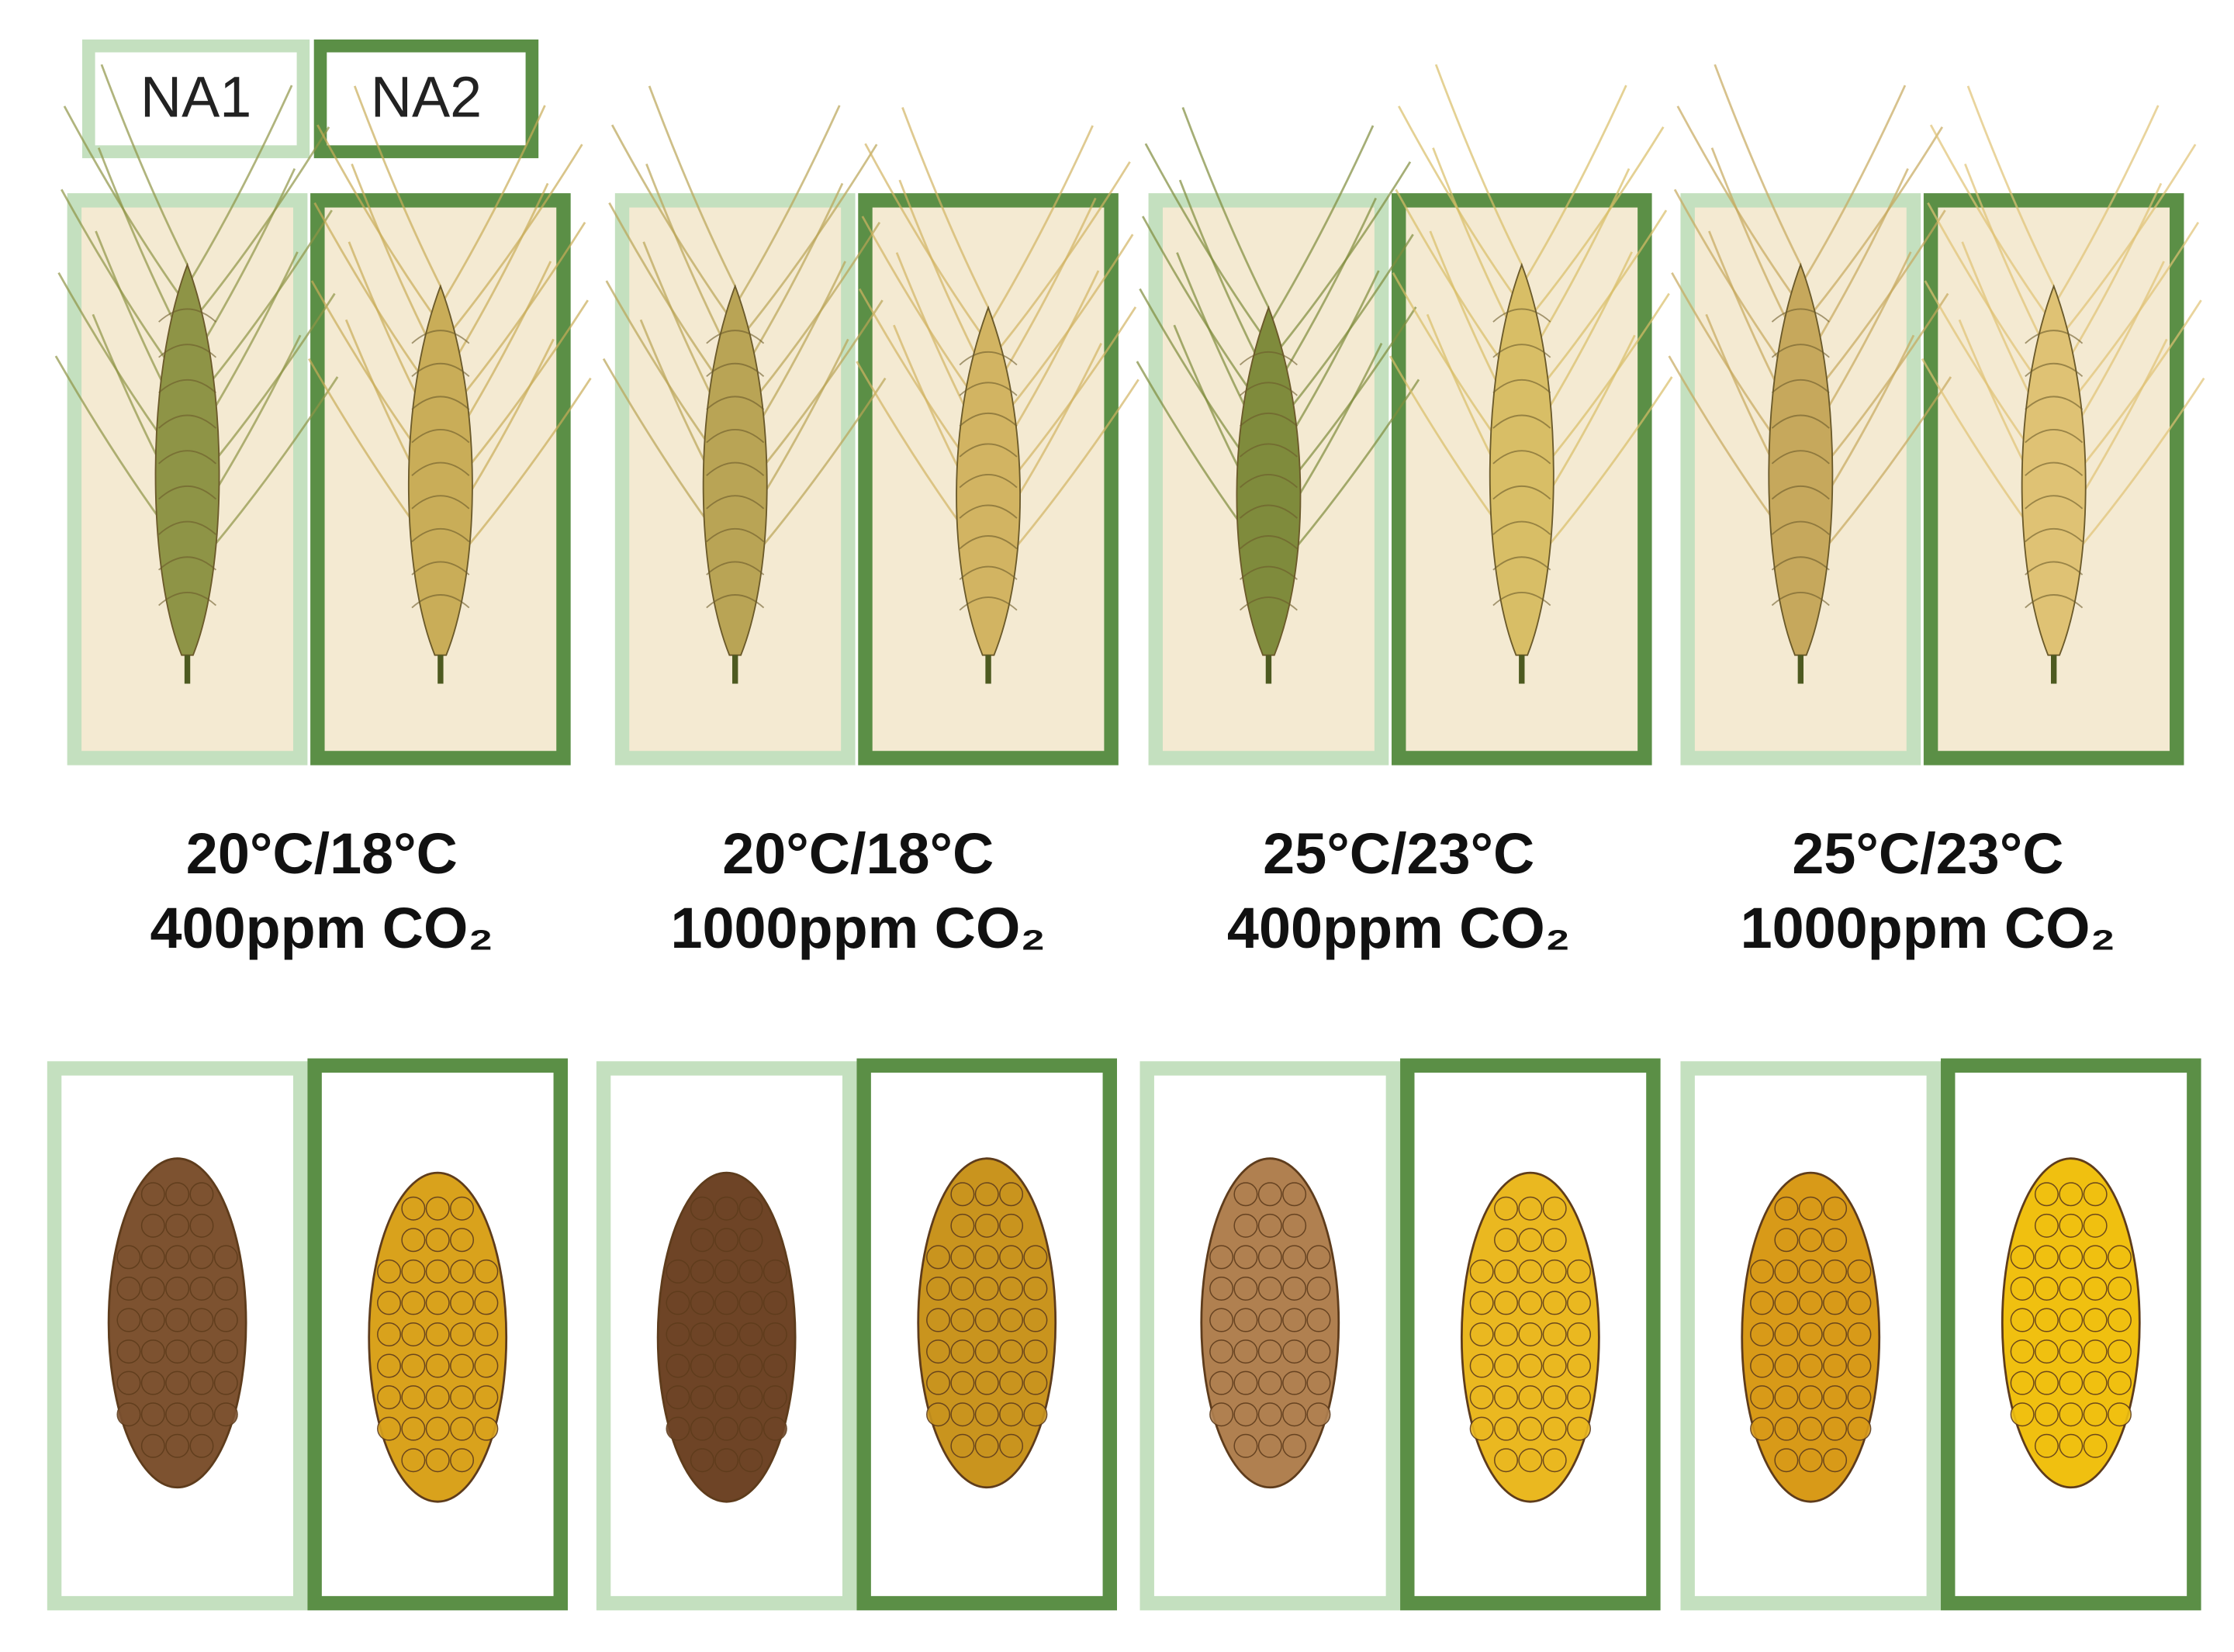 The image size is (2234, 1652). What do you see at coordinates (1927, 853) in the screenshot?
I see `condition-temperature: 25°C/23°C` at bounding box center [1927, 853].